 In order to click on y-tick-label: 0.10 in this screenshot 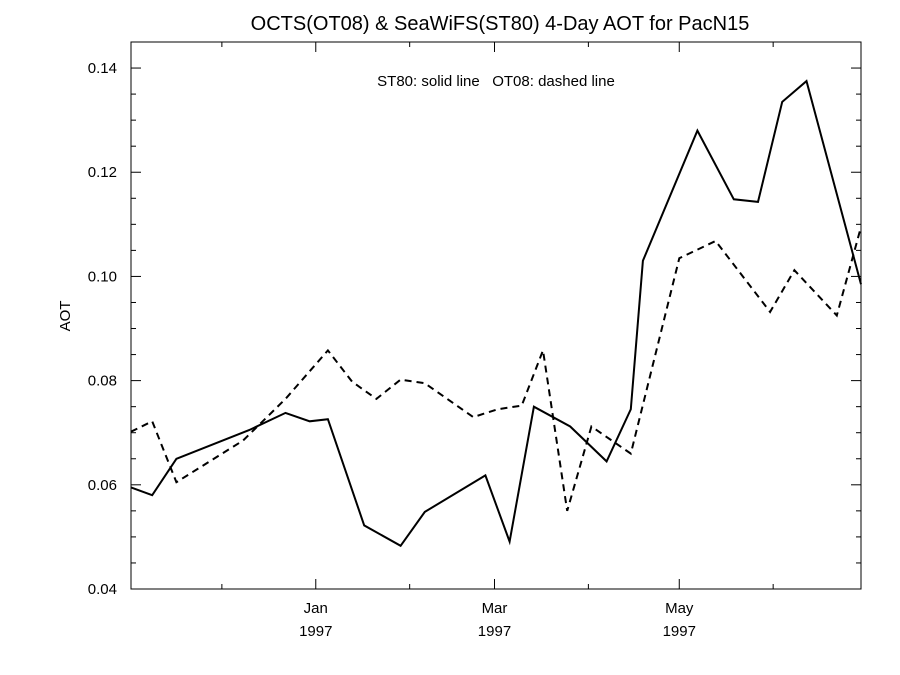, I will do `click(102, 276)`.